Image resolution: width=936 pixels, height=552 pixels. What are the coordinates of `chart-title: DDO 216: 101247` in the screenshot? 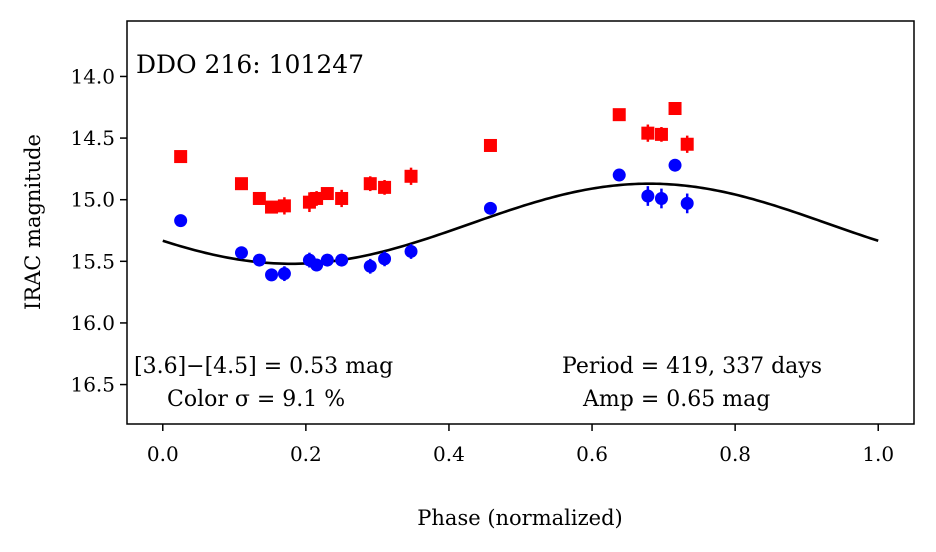 It's located at (250, 64).